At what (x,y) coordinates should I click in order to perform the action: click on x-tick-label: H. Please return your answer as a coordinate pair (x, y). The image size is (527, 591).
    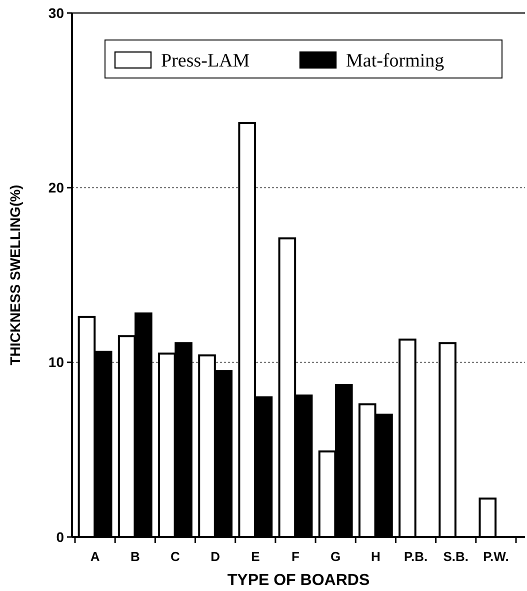
    Looking at the image, I should click on (375, 556).